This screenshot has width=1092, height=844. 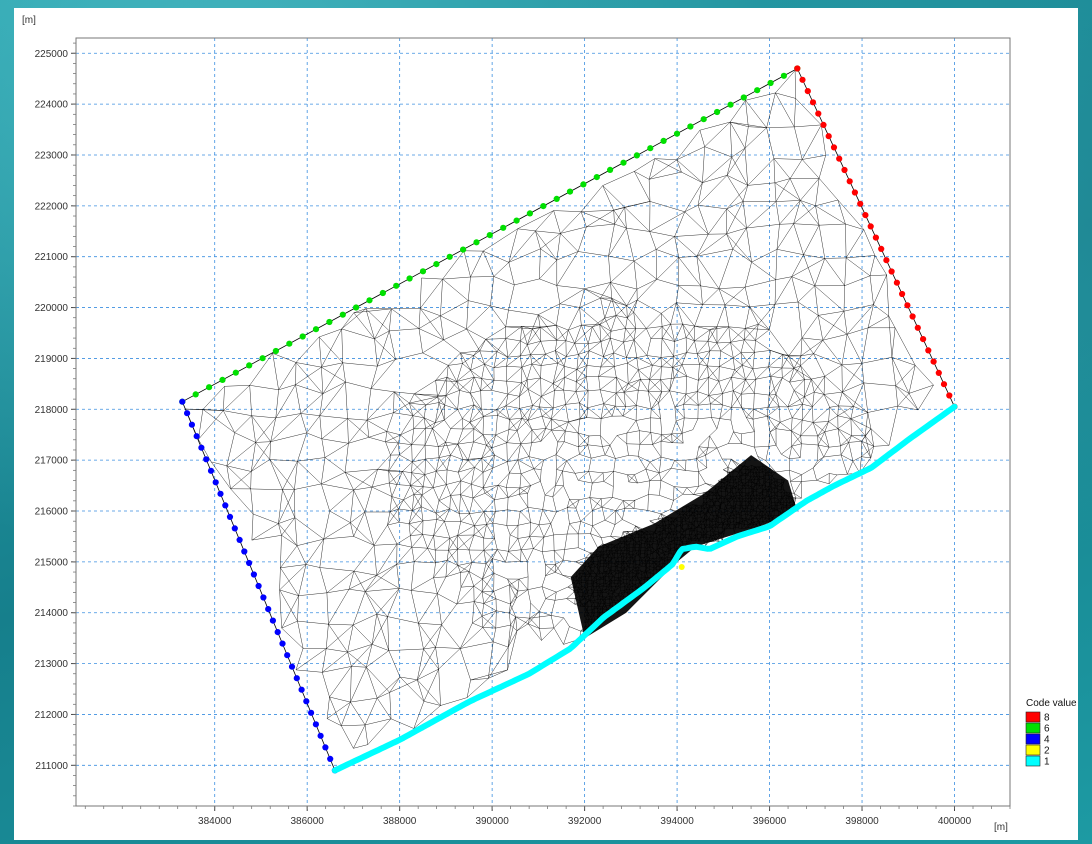 I want to click on y-tick-label: 222000, so click(x=52, y=206).